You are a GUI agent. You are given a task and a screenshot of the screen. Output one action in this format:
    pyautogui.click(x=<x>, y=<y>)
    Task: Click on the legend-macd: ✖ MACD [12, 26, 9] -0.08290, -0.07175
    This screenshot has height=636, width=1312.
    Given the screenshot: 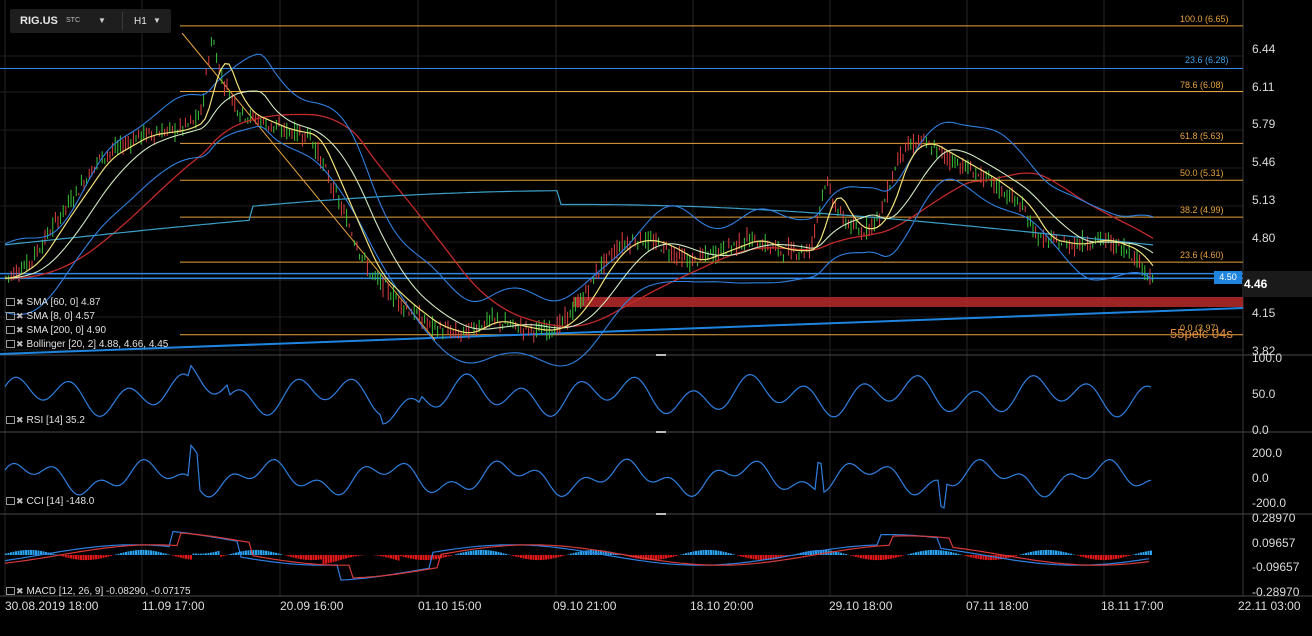 What is the action you would take?
    pyautogui.click(x=98, y=591)
    